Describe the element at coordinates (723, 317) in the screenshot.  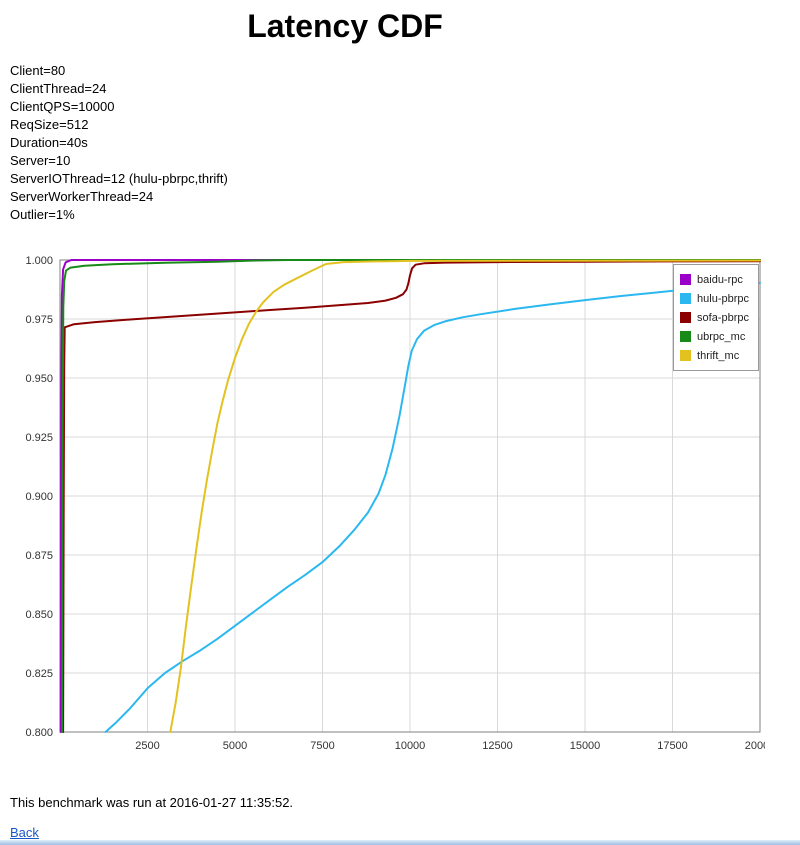
I see `legend-label: sofa-pbrpc` at that location.